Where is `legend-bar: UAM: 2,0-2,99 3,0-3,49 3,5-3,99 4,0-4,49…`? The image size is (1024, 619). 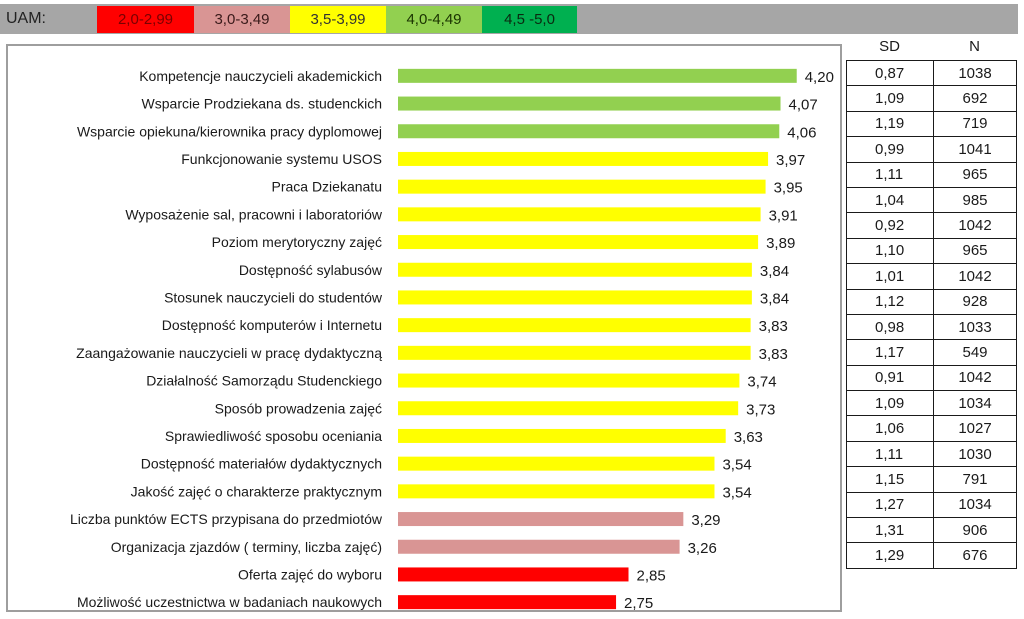
legend-bar: UAM: 2,0-2,99 3,0-3,49 3,5-3,99 4,0-4,49… is located at coordinates (509, 19).